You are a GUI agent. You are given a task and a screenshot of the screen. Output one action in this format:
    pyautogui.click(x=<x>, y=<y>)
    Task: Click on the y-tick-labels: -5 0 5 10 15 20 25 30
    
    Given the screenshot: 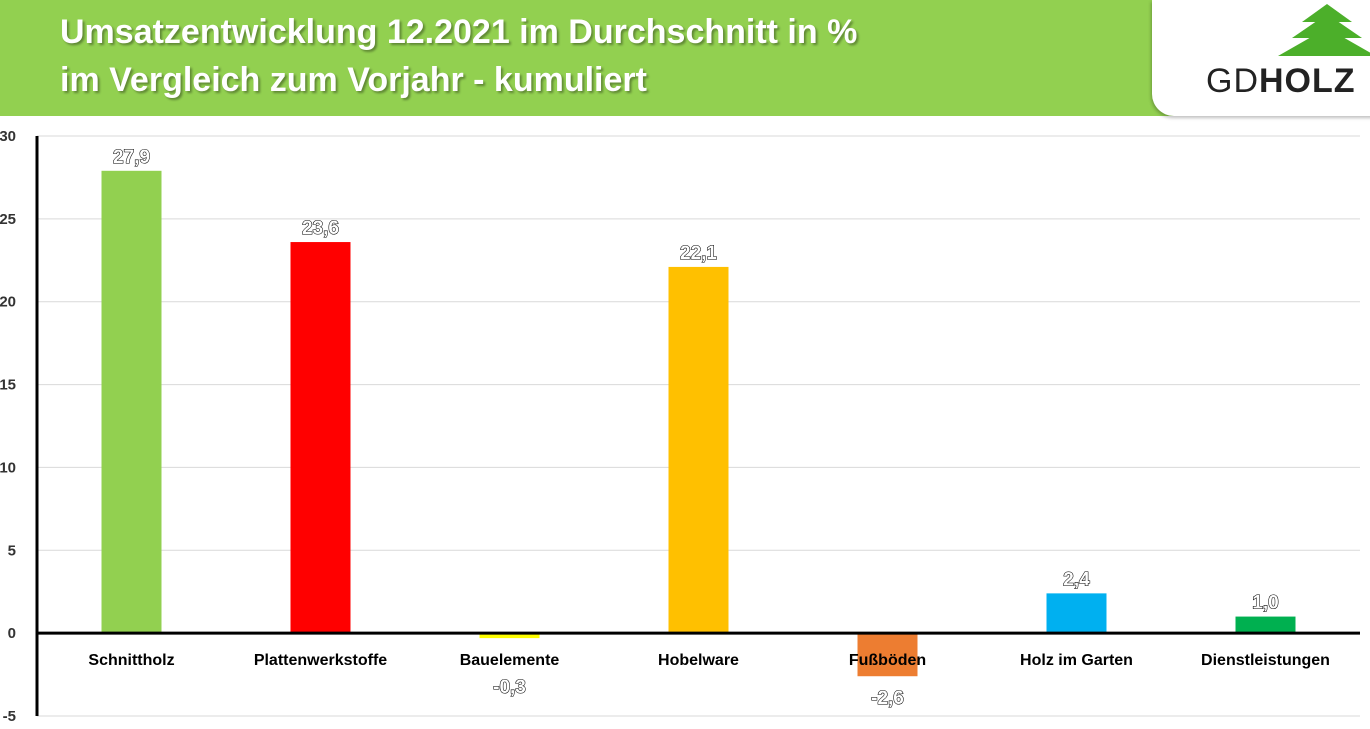 What is the action you would take?
    pyautogui.click(x=8, y=426)
    